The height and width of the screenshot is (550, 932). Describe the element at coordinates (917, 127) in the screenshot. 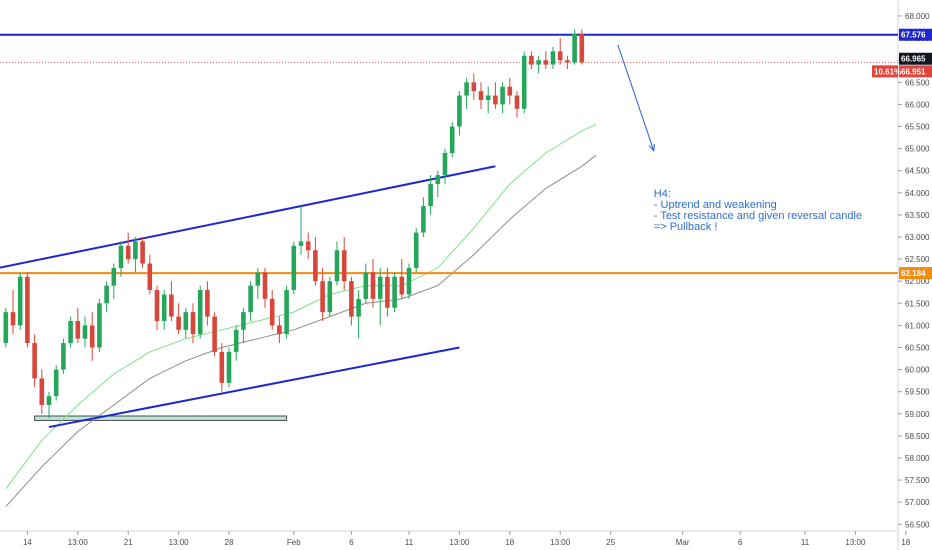

I see `y-tick-label: 65.500` at that location.